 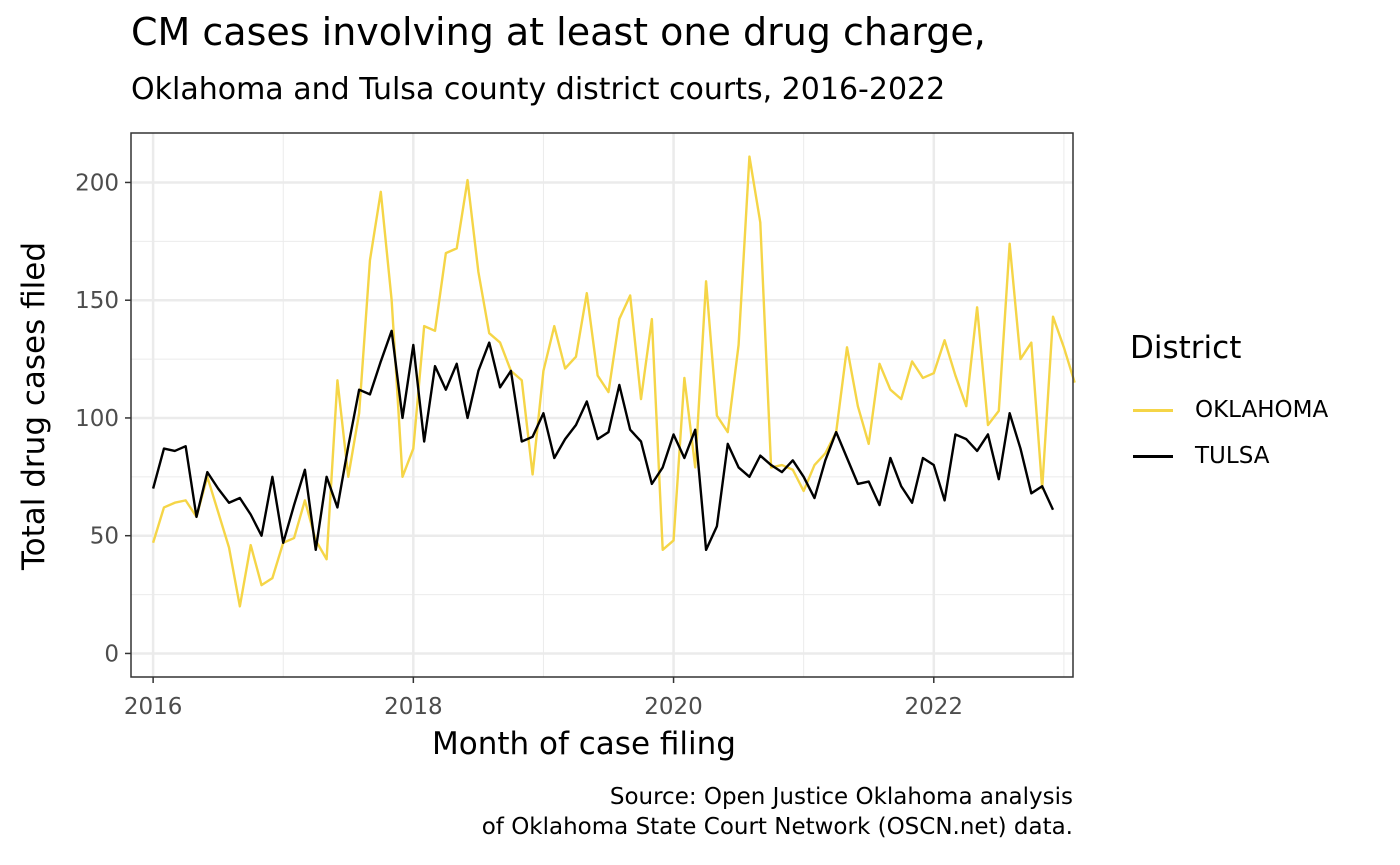 I want to click on x-tick-label: 2018, so click(x=413, y=707).